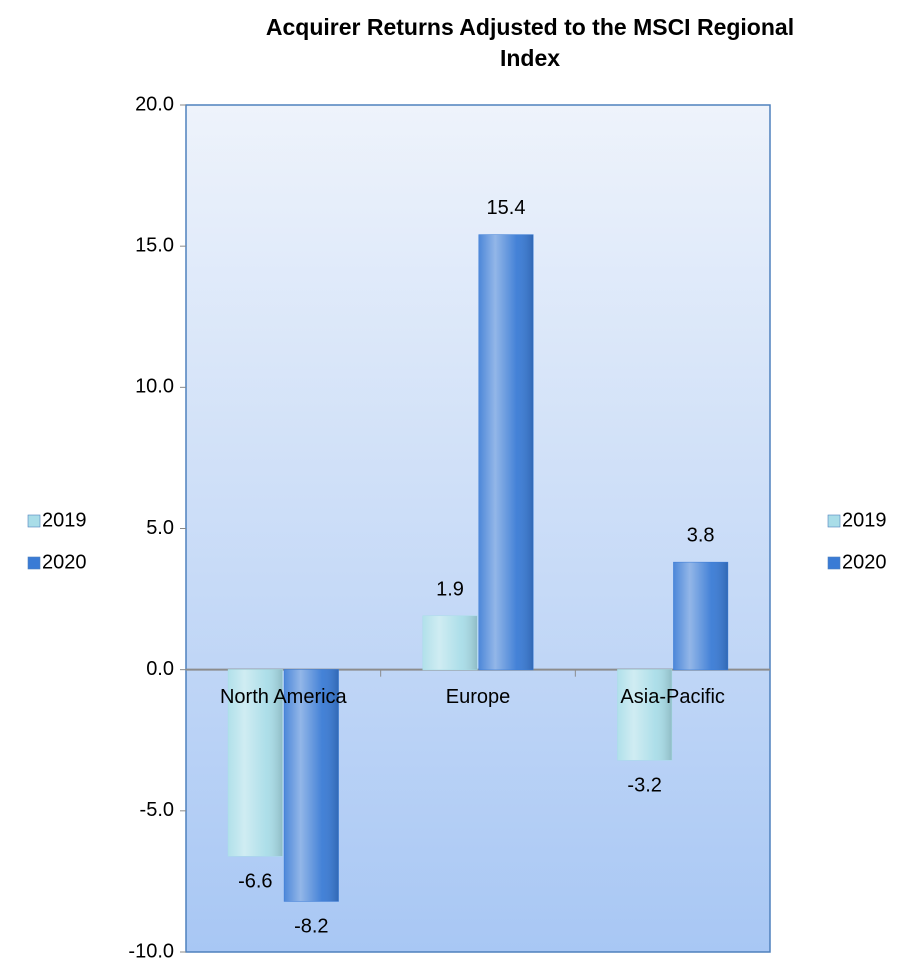 This screenshot has height=963, width=913. I want to click on value-label: -3.2, so click(644, 785).